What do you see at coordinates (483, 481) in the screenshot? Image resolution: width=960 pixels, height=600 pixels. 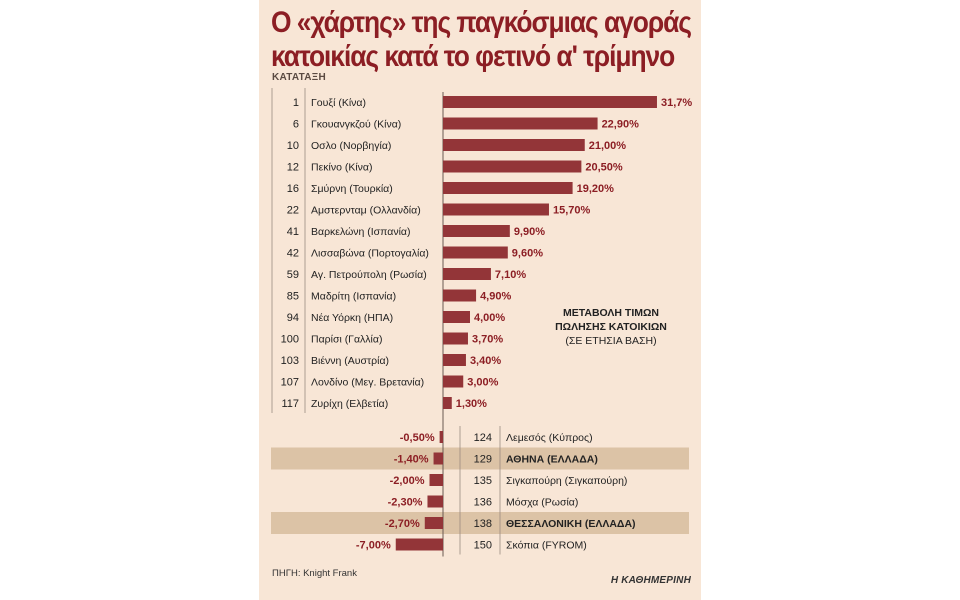 I see `rank-label: 135` at bounding box center [483, 481].